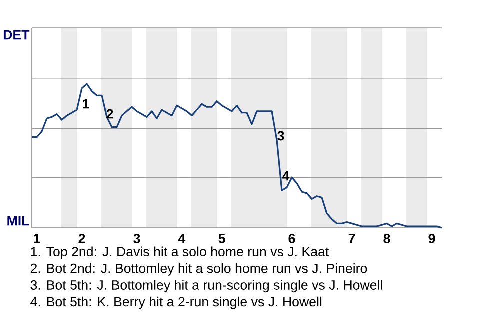 Image resolution: width=480 pixels, height=320 pixels. What do you see at coordinates (206, 286) in the screenshot?
I see `text: 3. Bot 5th: J. Bottomley hit a run-scoring single vs J. Howell` at bounding box center [206, 286].